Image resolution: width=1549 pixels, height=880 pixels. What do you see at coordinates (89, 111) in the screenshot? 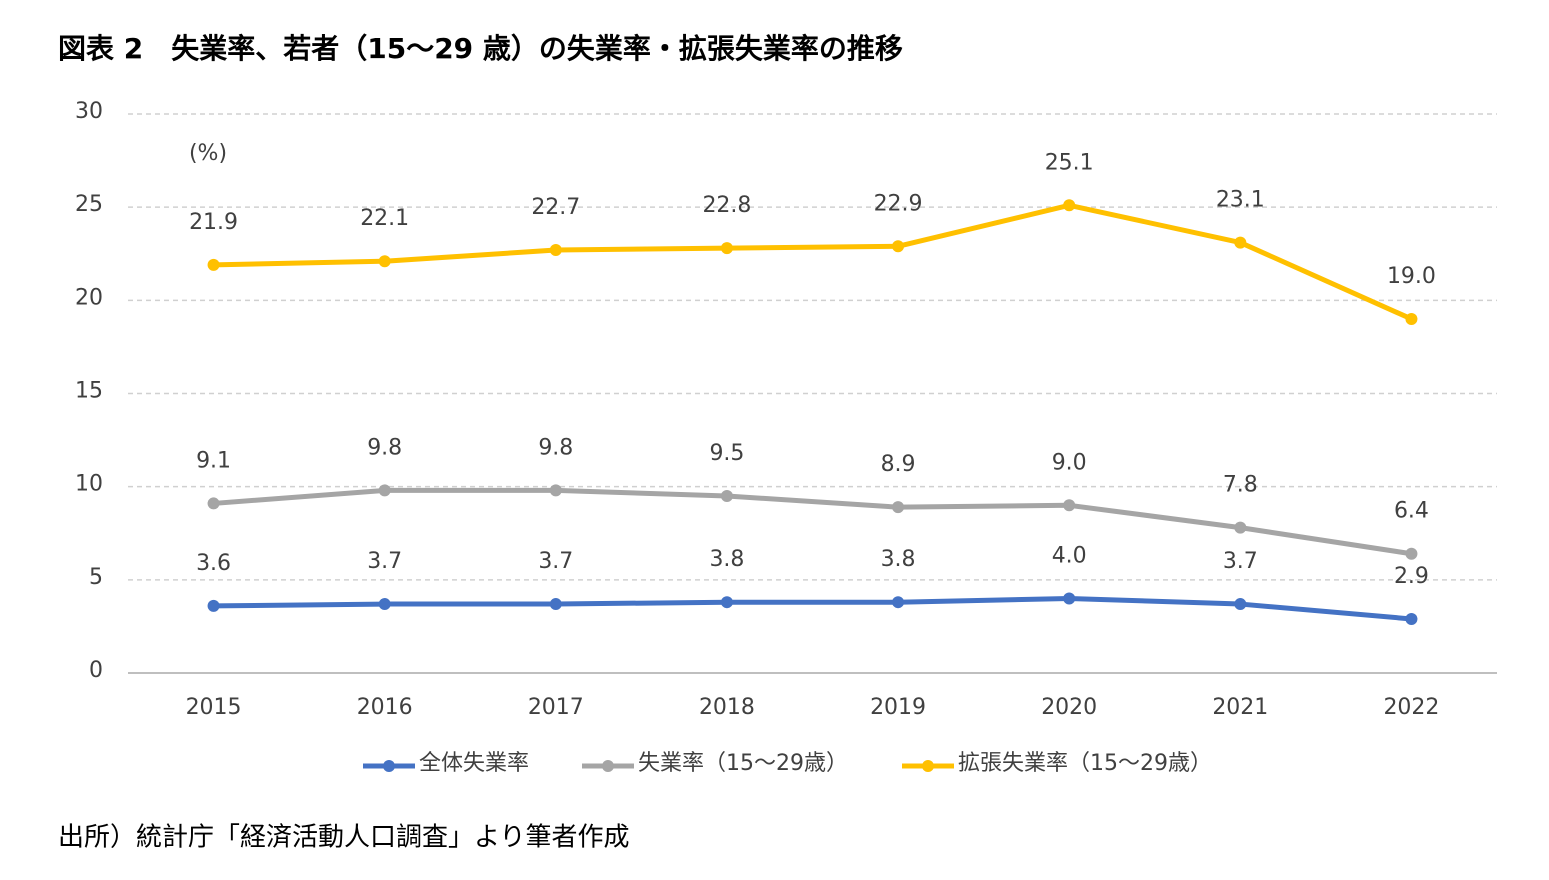
I see `y-tick-label: 30` at bounding box center [89, 111].